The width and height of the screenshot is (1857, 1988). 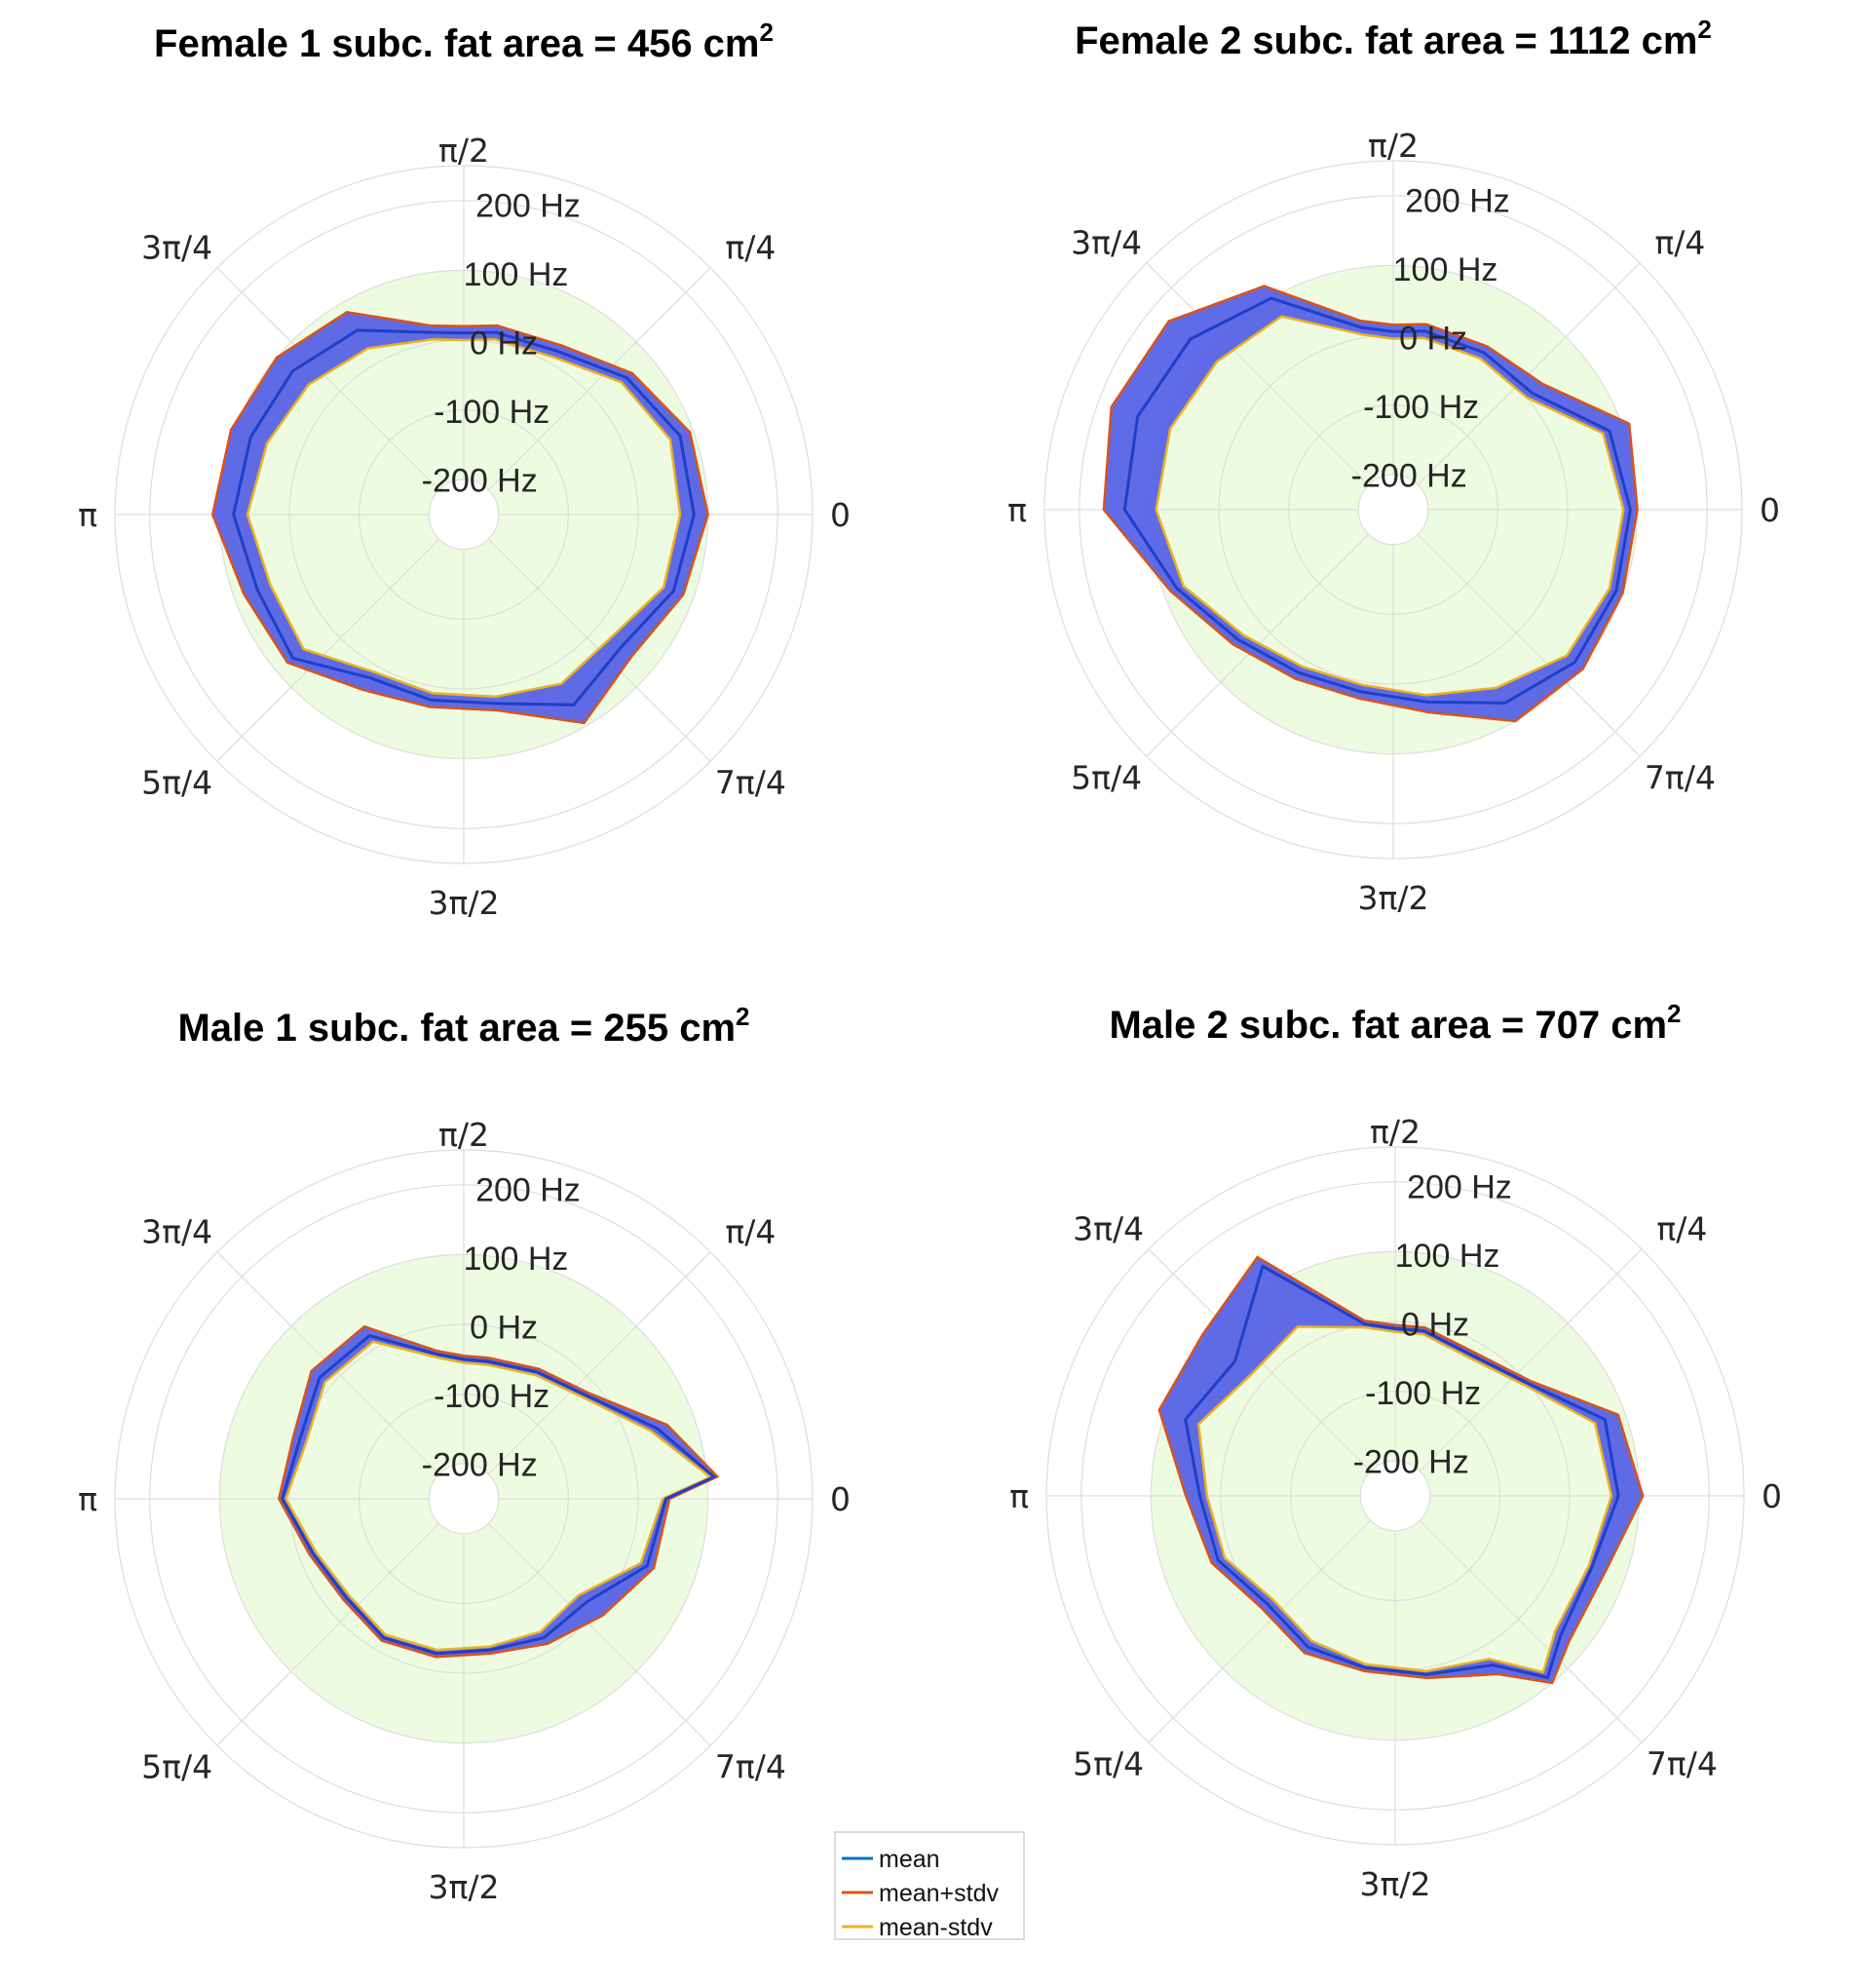 What do you see at coordinates (939, 1893) in the screenshot?
I see `legend-label: mean+stdv` at bounding box center [939, 1893].